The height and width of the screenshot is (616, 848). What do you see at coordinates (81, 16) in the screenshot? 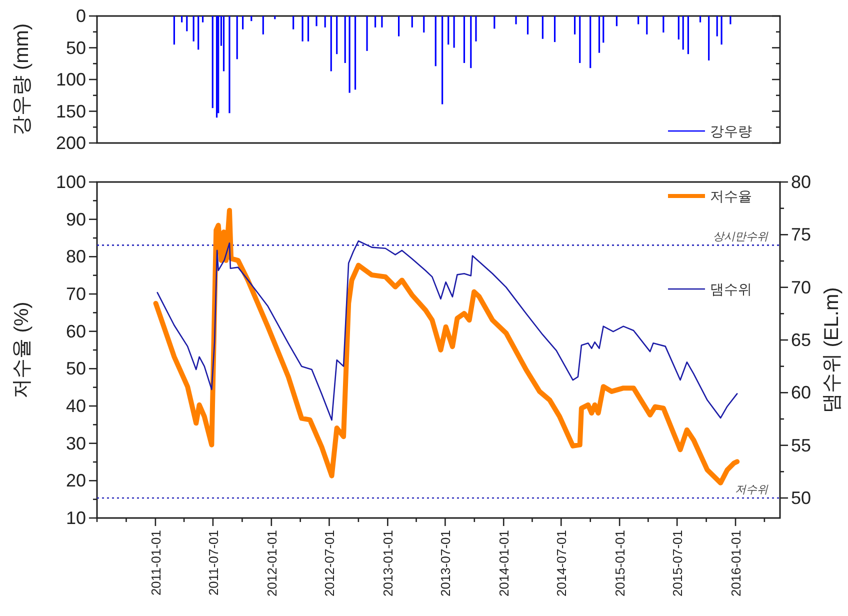
I see `y-tick-label: 0` at bounding box center [81, 16].